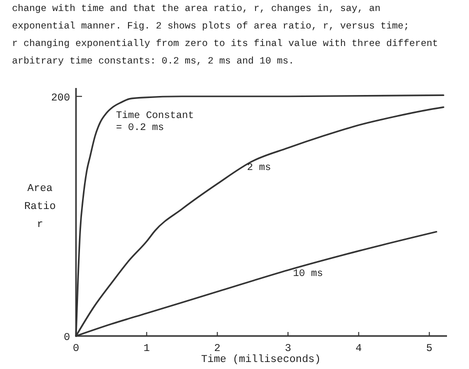 This screenshot has height=369, width=469. Describe the element at coordinates (147, 349) in the screenshot. I see `x-tick-label: 1` at that location.